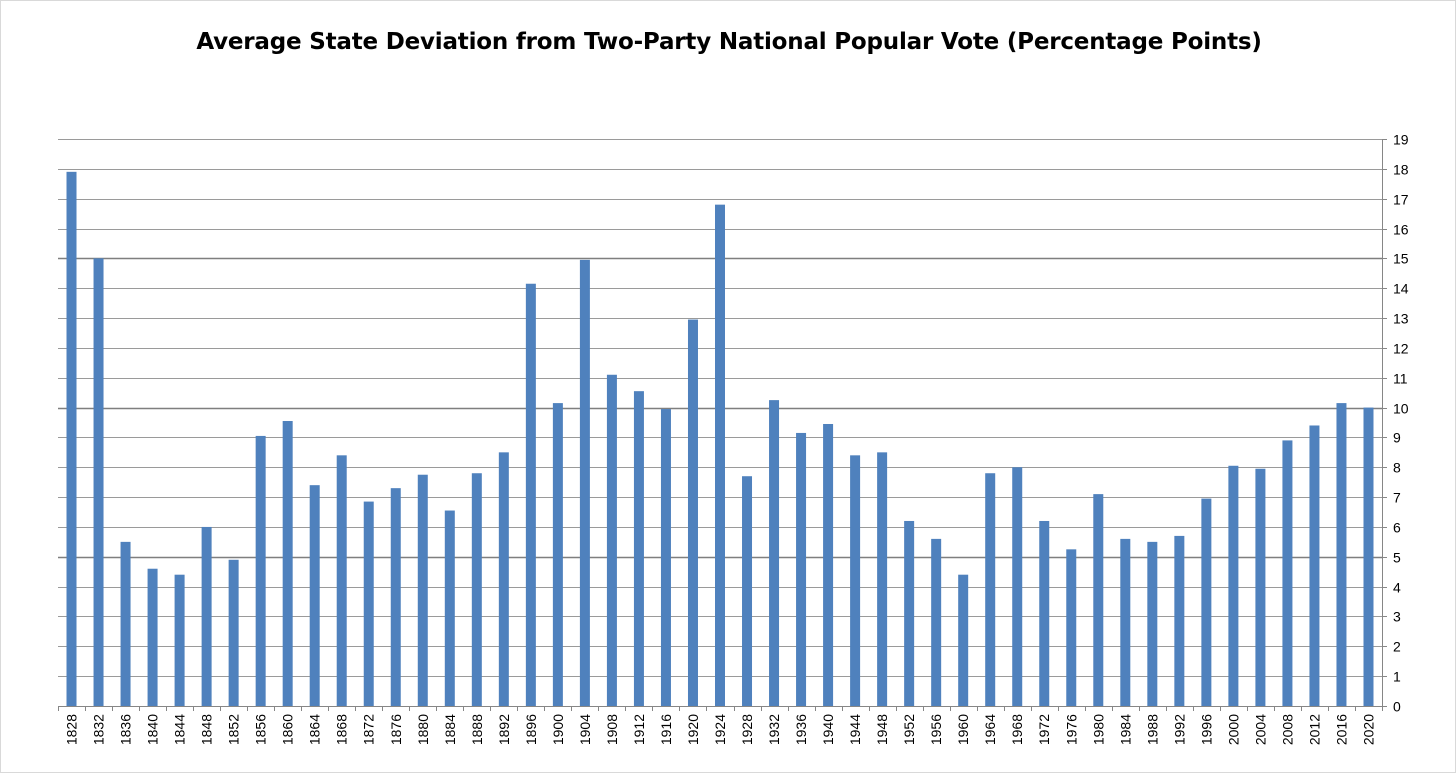  Describe the element at coordinates (1233, 585) in the screenshot. I see `bar-2000` at that location.